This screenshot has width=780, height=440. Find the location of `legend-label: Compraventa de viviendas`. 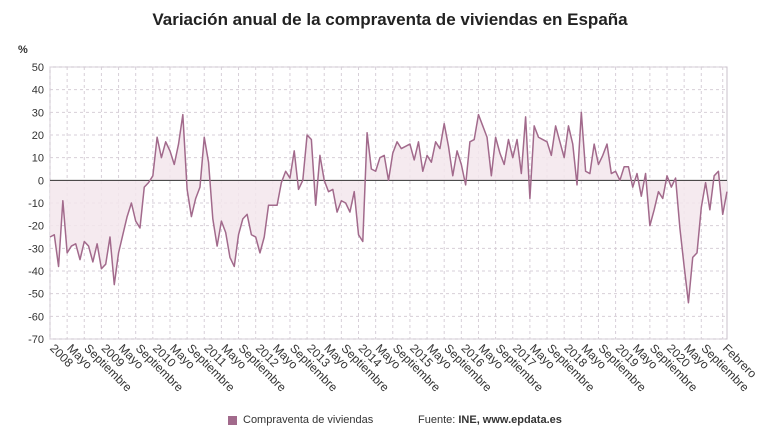

legend-label: Compraventa de viviendas is located at coordinates (308, 420).